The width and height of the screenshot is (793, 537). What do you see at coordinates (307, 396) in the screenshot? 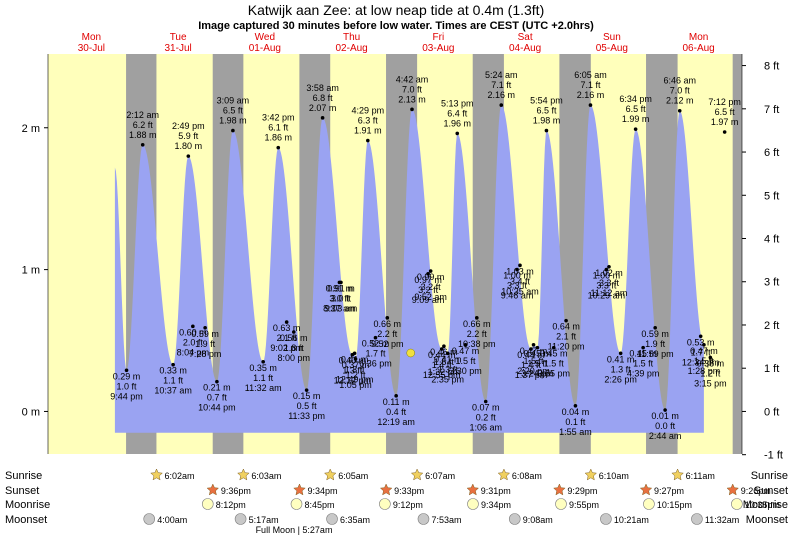
I see `tide-point-label: 0.15 m` at bounding box center [307, 396].